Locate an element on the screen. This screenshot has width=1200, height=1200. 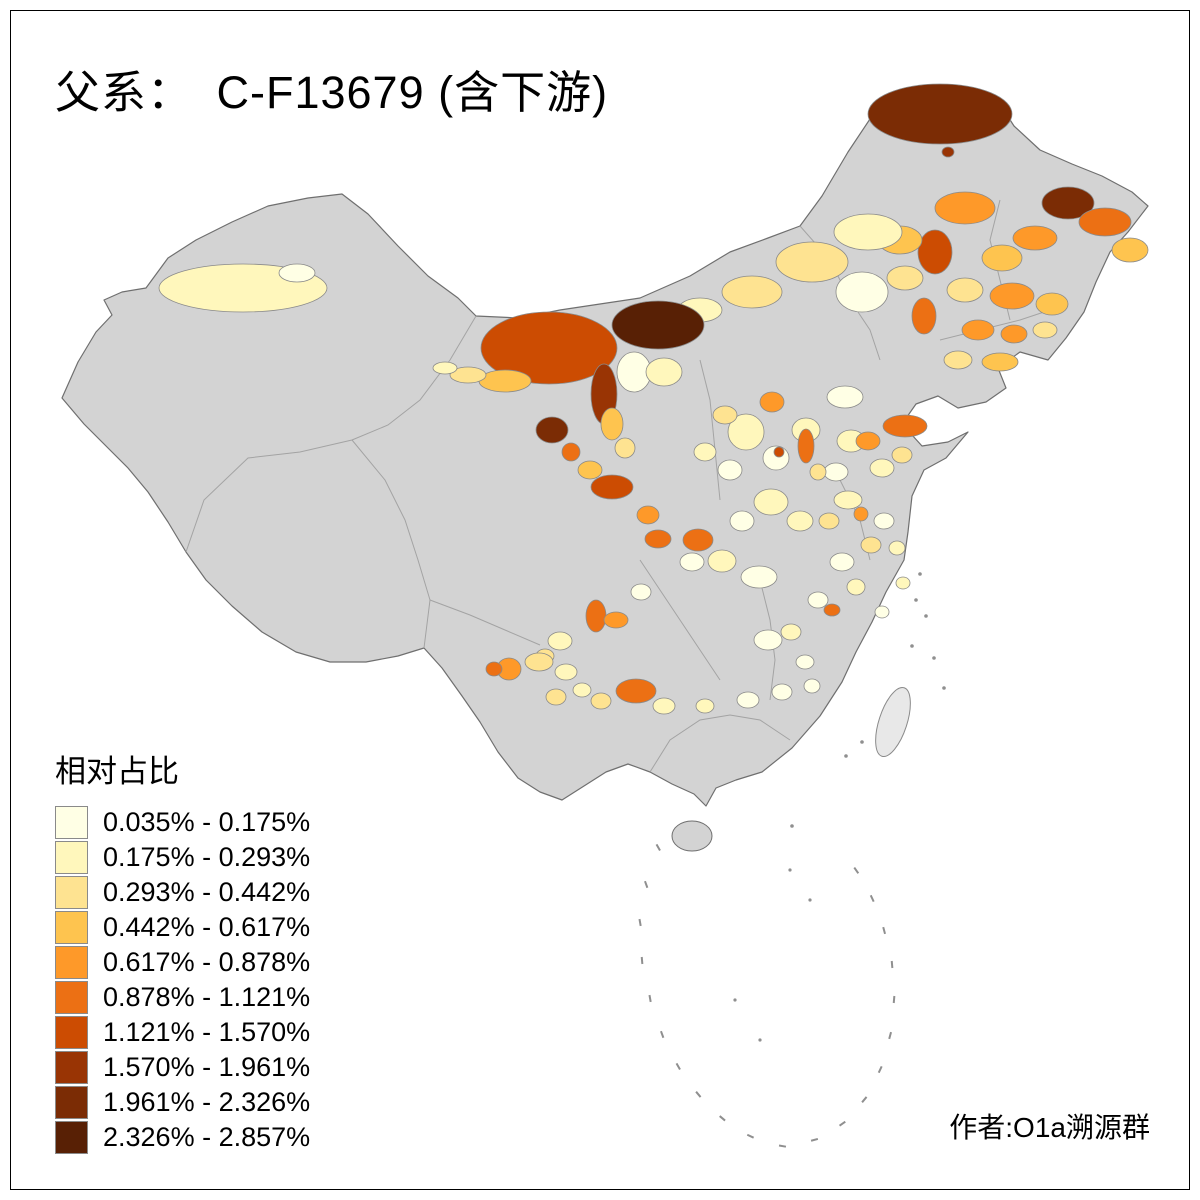
legend-item: 2.326% - 2.857% is located at coordinates (182, 1137).